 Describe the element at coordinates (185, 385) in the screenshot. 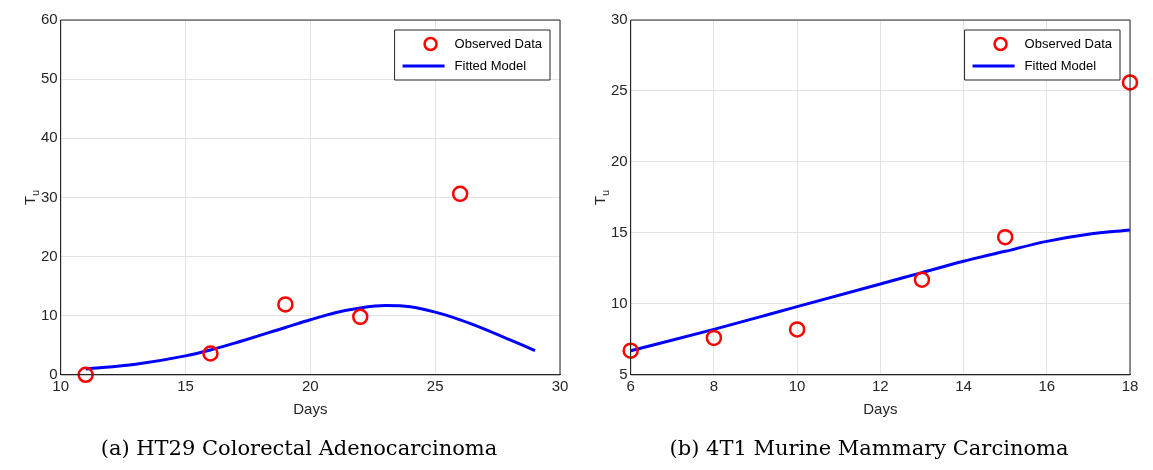

I see `x-tick-label: 15` at that location.